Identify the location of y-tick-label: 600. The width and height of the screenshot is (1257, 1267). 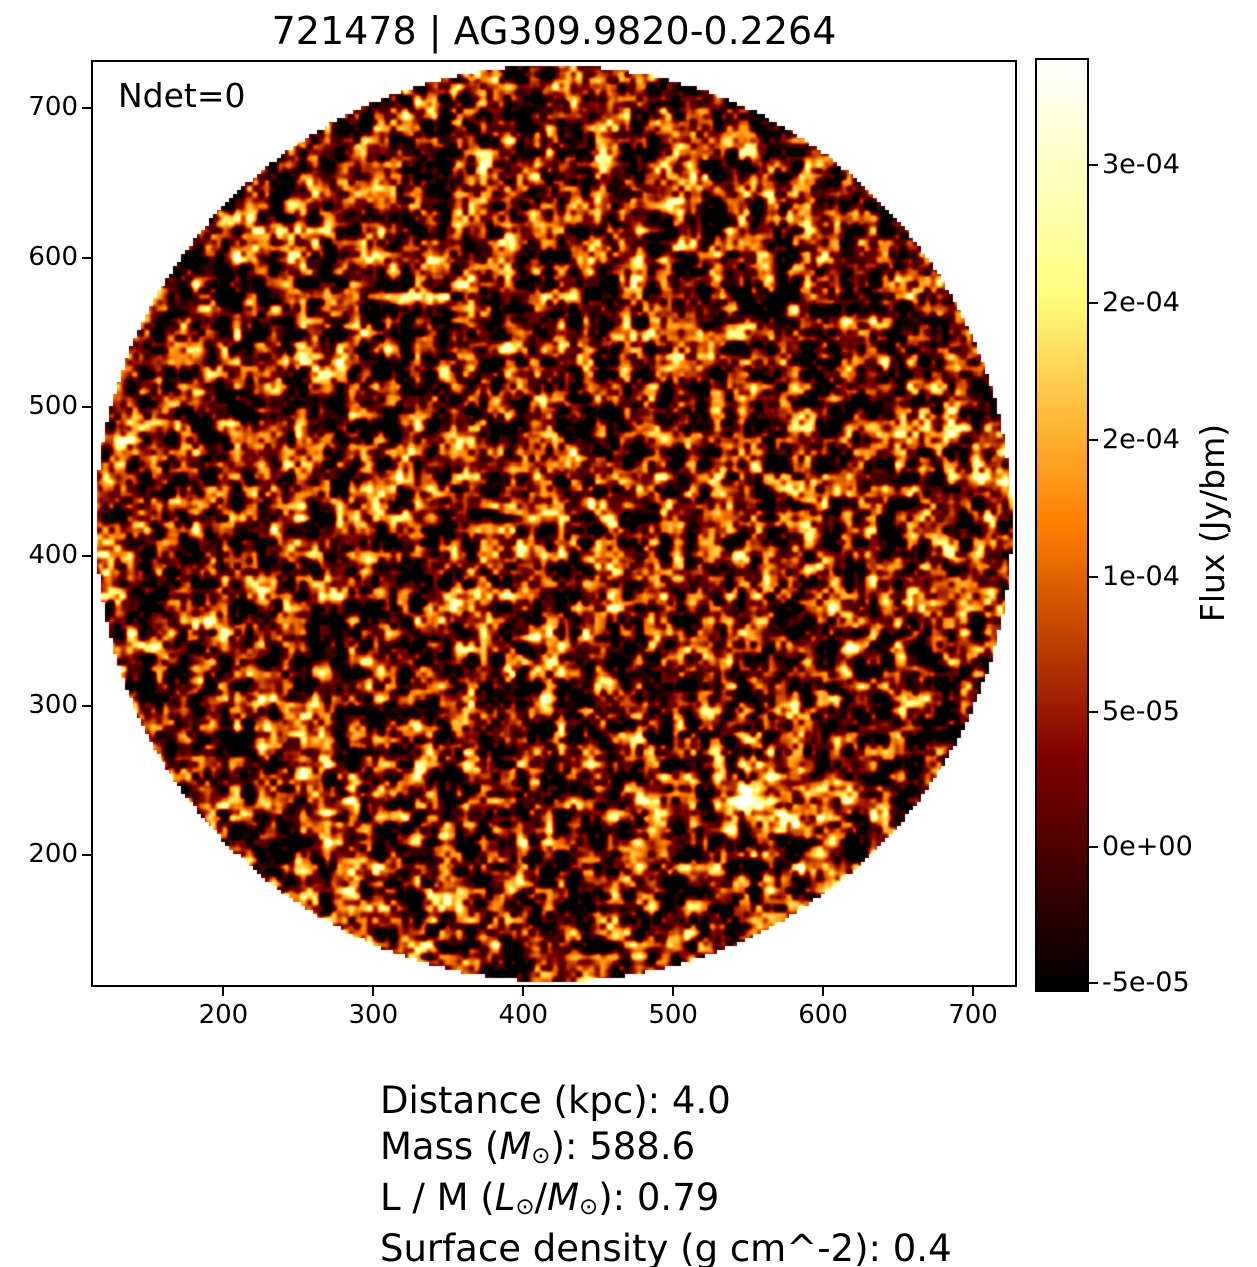
(53, 256).